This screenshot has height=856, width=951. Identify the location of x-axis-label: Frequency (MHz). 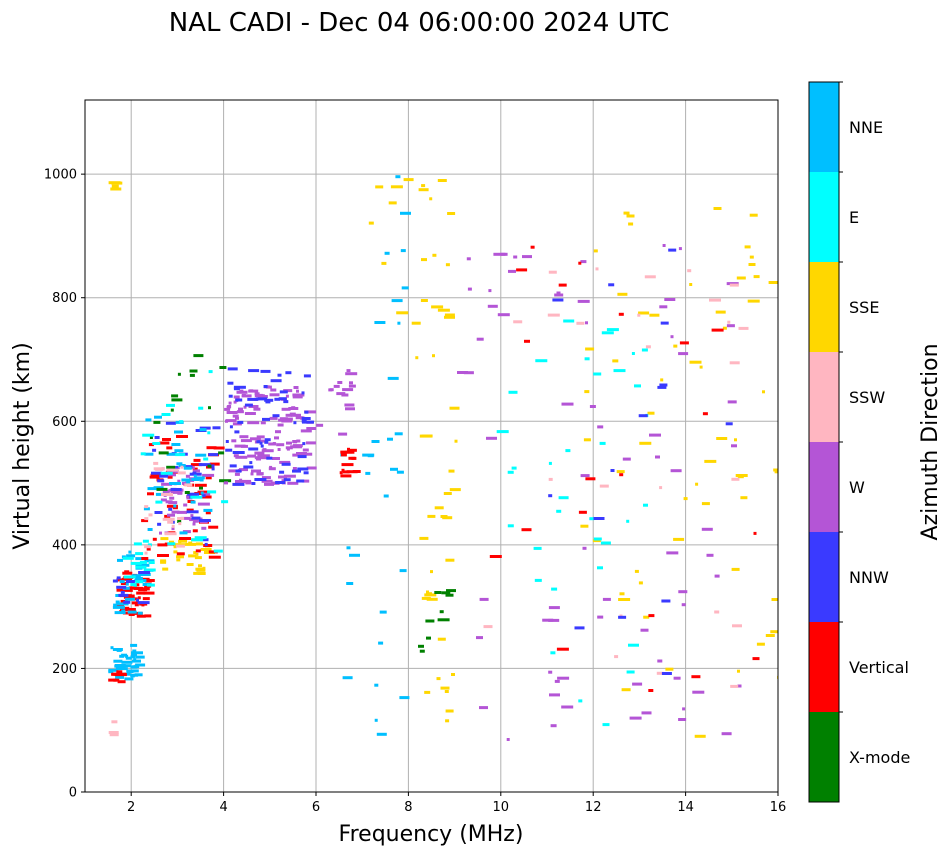
(431, 834).